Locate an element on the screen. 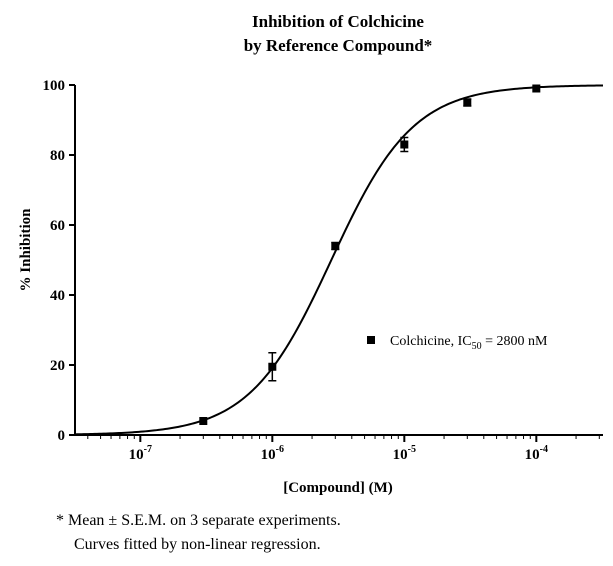  x-tick-label-exp: -5 is located at coordinates (412, 449).